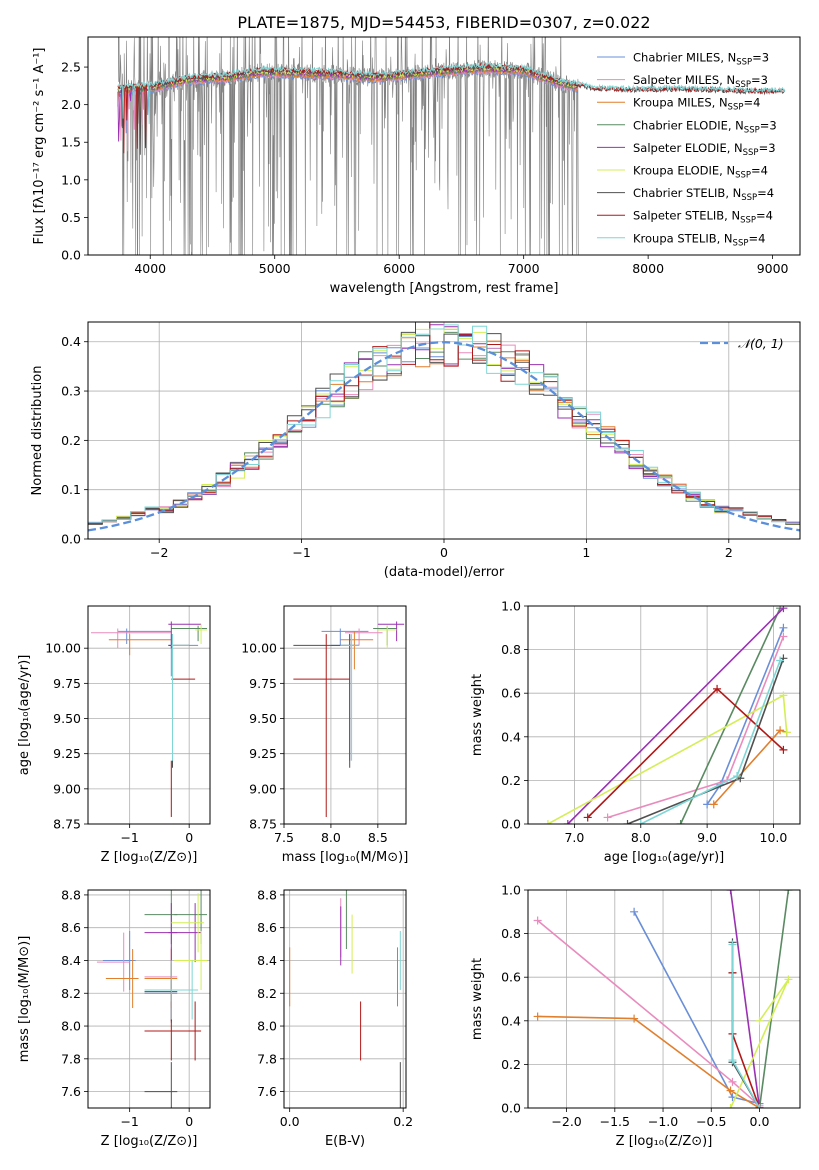  What do you see at coordinates (71, 179) in the screenshot?
I see `spectrum-ytick-label: 1.0` at bounding box center [71, 179].